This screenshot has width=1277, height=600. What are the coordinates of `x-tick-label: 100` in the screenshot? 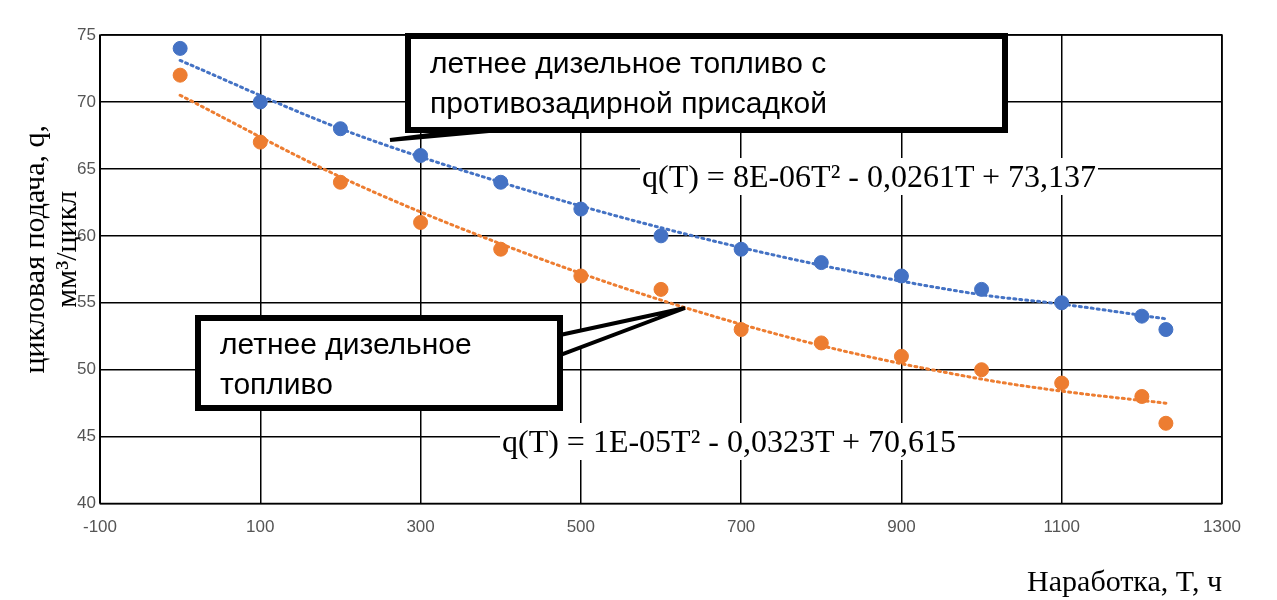 It's located at (260, 527).